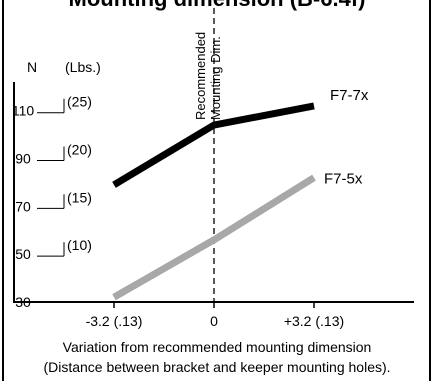  What do you see at coordinates (23, 111) in the screenshot?
I see `y-tick-label: 110` at bounding box center [23, 111].